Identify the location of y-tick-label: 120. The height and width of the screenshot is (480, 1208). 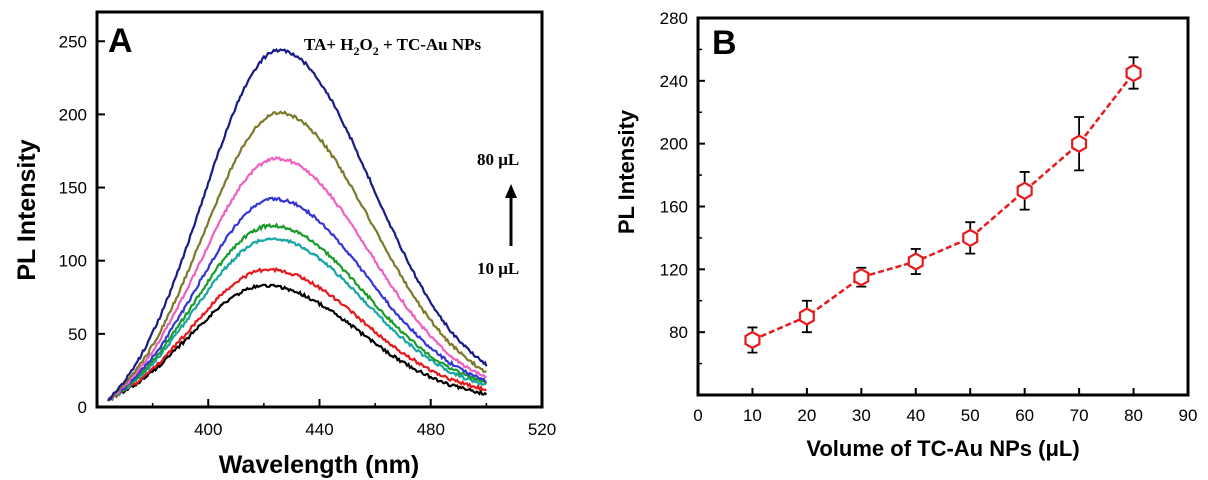
(674, 269).